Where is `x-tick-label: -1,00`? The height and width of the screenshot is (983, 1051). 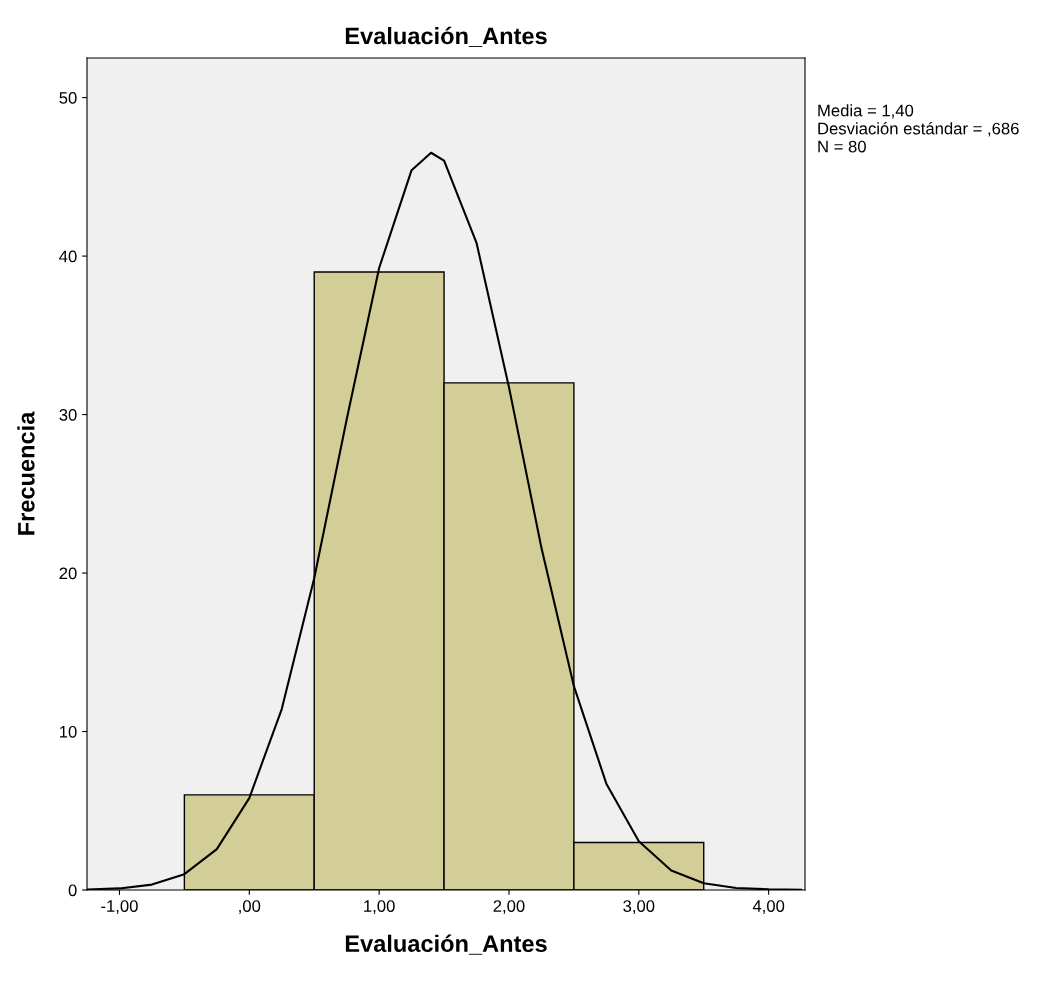 x-tick-label: -1,00 is located at coordinates (119, 907).